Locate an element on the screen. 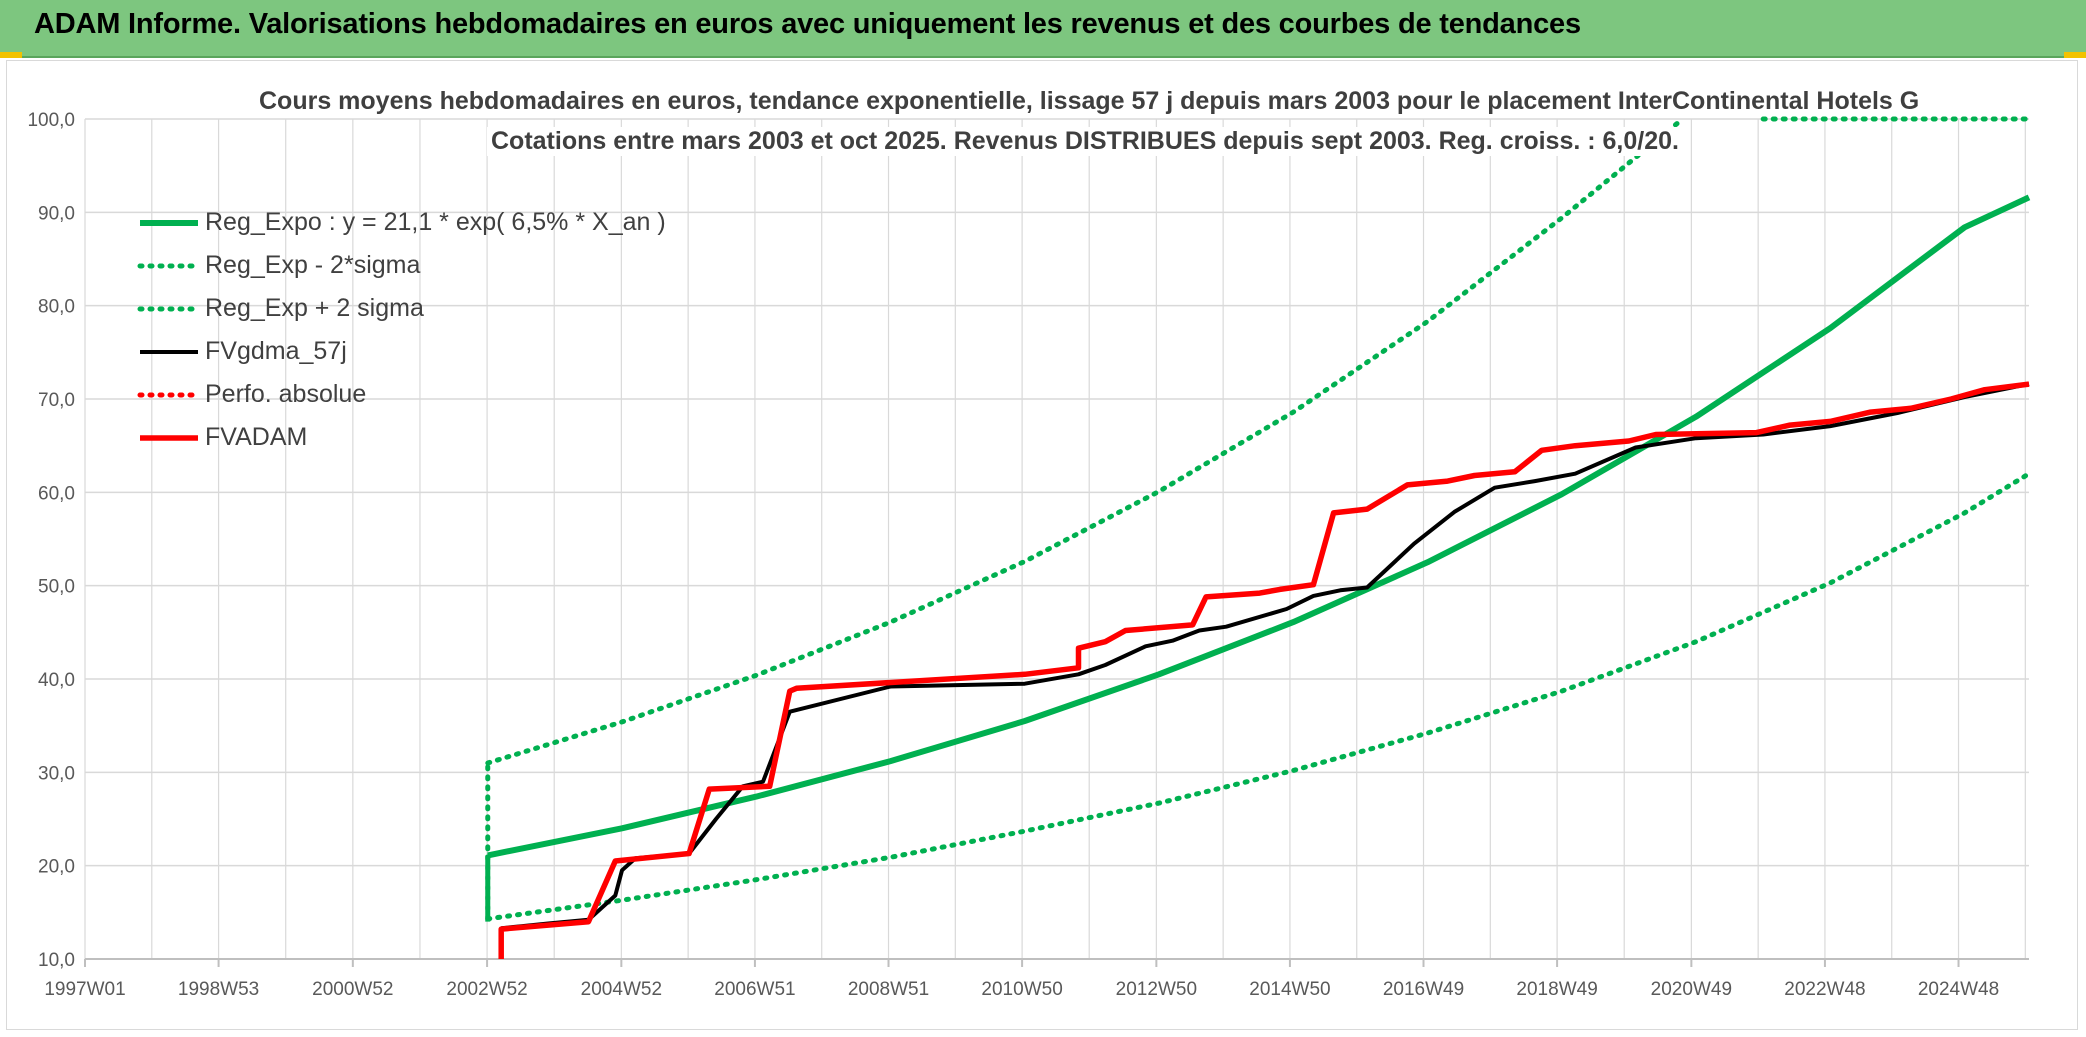 The width and height of the screenshot is (2086, 1037). y-tick-label: 20,0 is located at coordinates (56, 867).